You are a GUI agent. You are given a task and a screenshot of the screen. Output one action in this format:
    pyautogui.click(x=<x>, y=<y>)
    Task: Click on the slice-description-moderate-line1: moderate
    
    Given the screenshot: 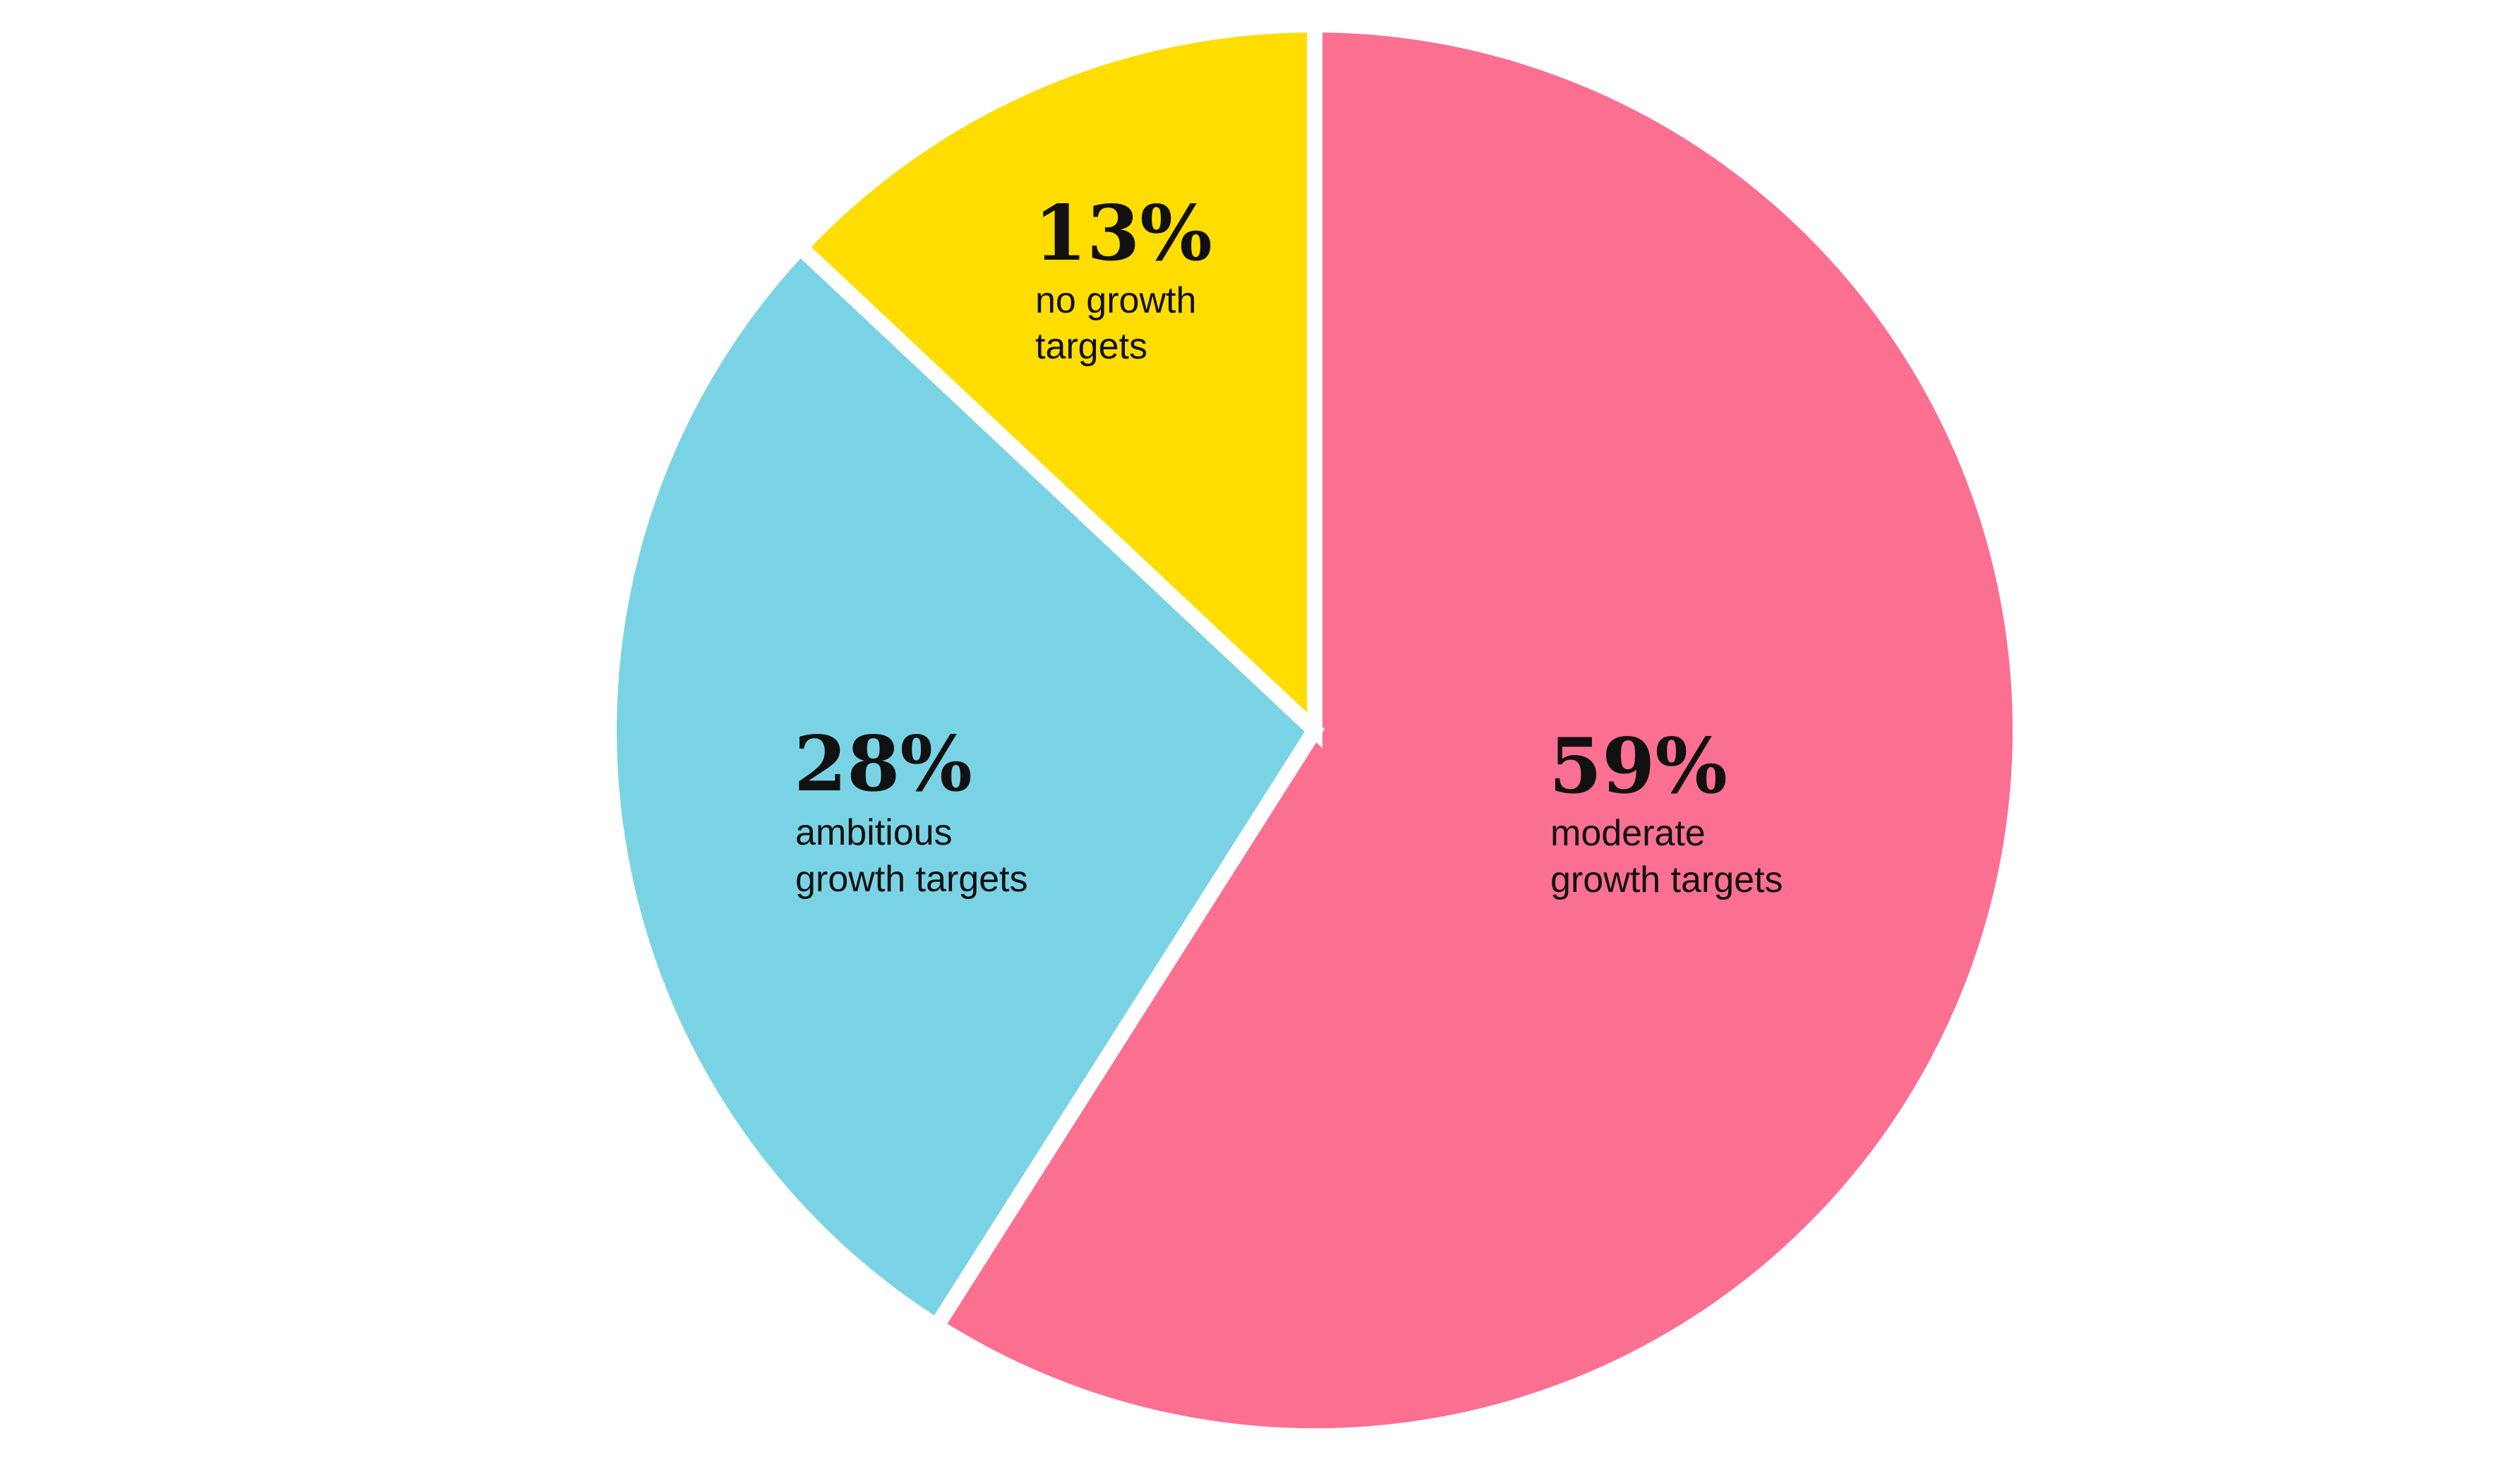 What is the action you would take?
    pyautogui.click(x=1628, y=834)
    